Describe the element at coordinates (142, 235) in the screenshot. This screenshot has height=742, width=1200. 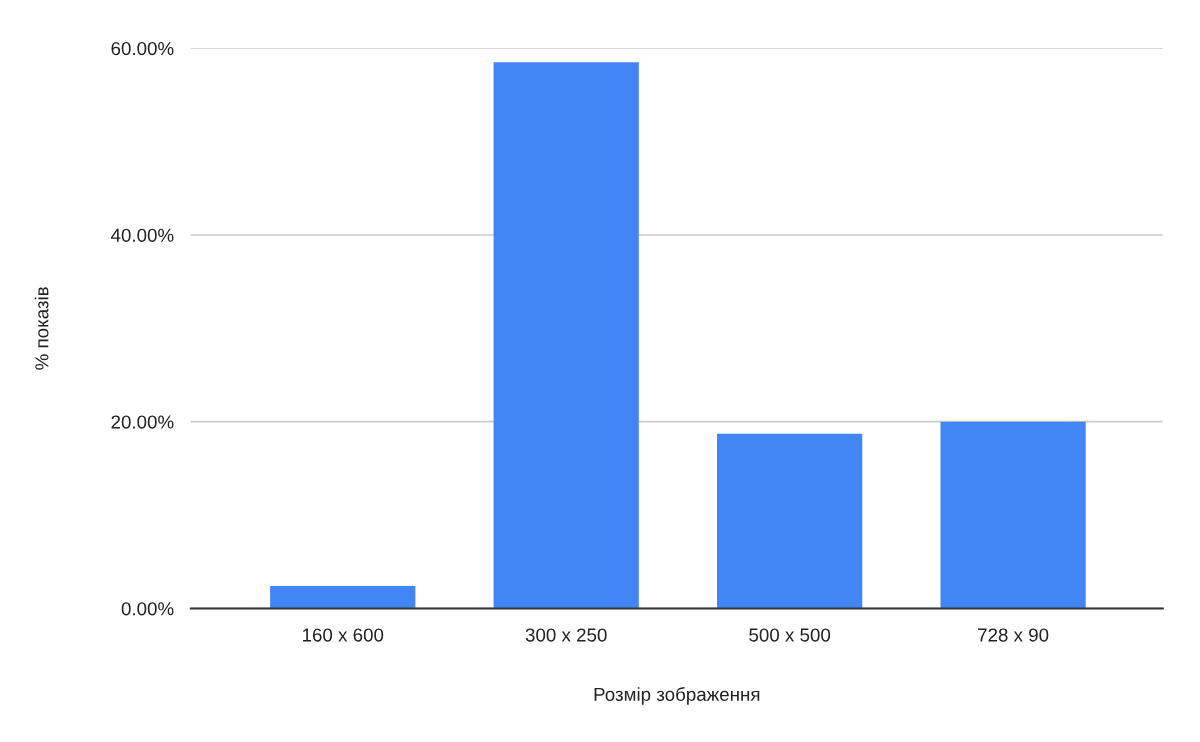
I see `y-tick-label: 40.00%` at that location.